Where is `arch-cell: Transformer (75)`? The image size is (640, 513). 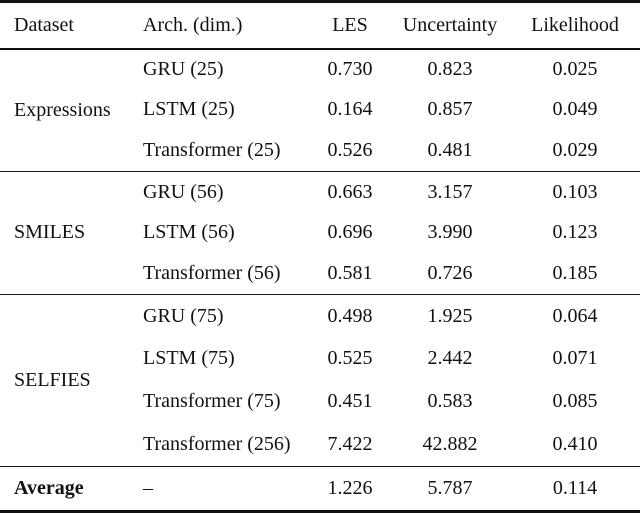
arch-cell: Transformer (75) is located at coordinates (212, 401).